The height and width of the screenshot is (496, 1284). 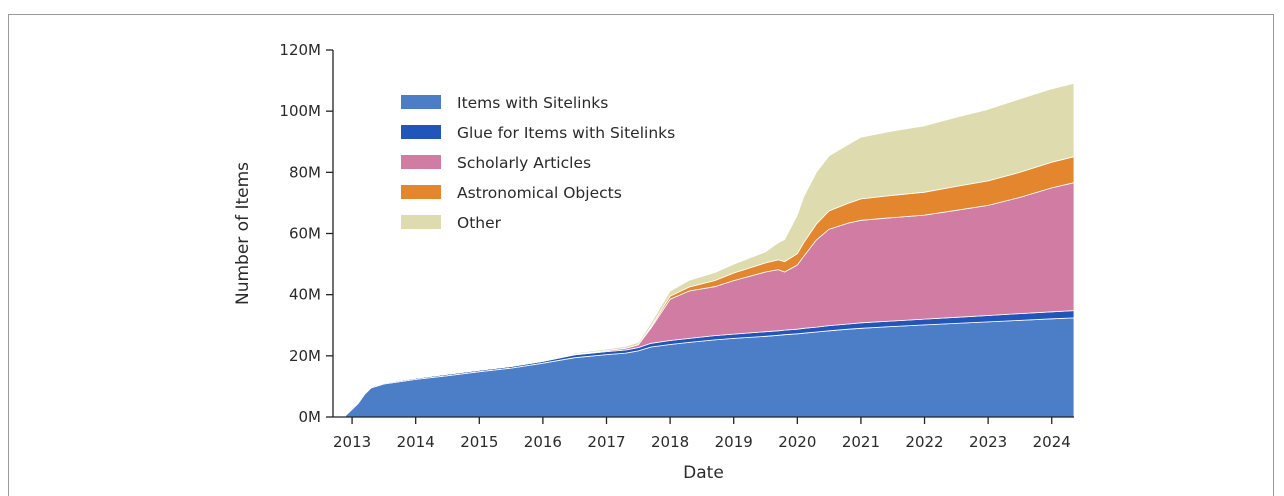 I want to click on legend-swatch-other, so click(x=421, y=222).